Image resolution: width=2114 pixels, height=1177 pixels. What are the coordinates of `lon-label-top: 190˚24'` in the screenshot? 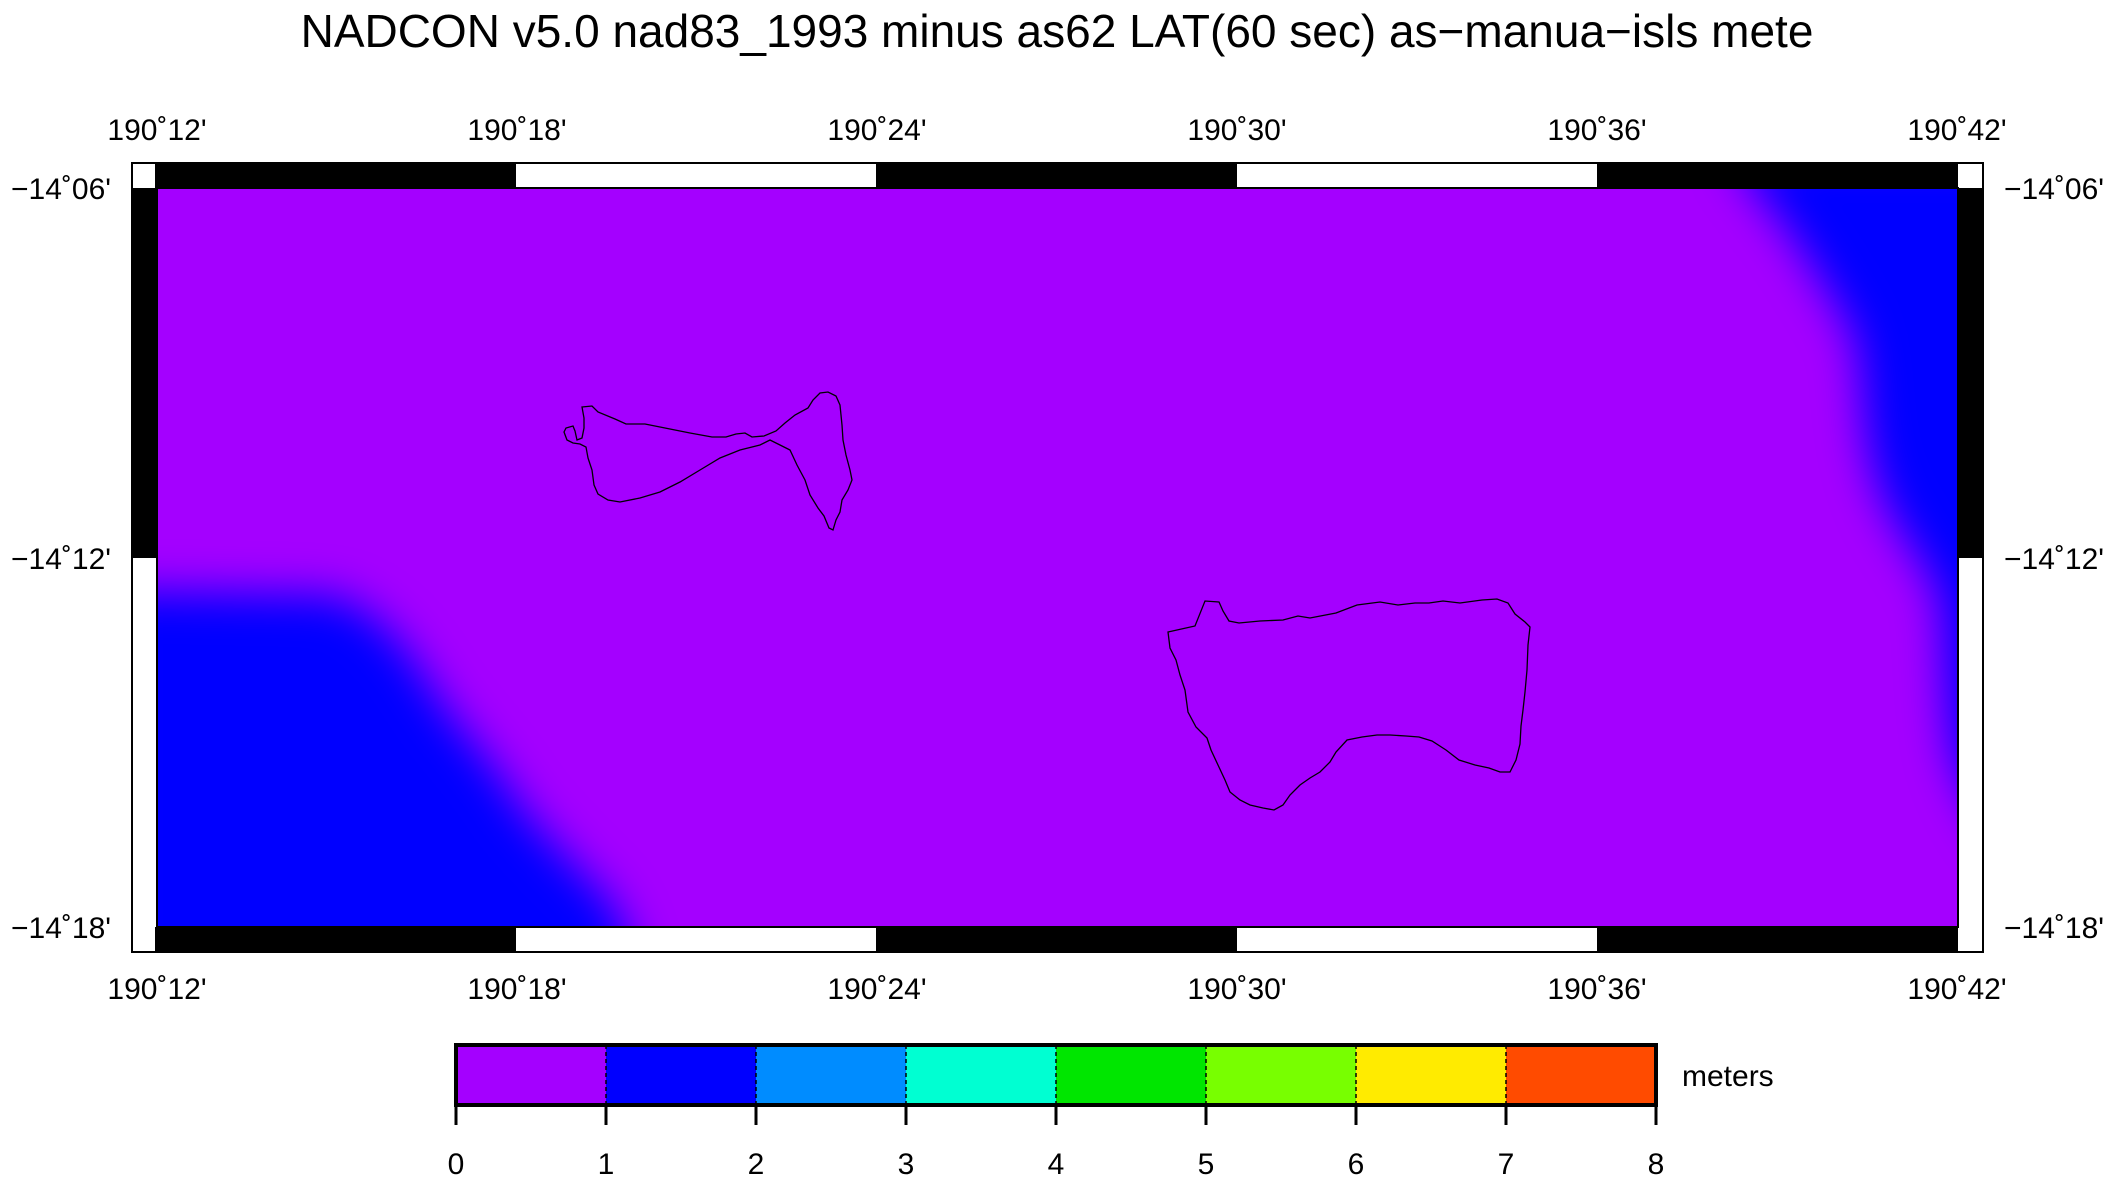 It's located at (876, 130).